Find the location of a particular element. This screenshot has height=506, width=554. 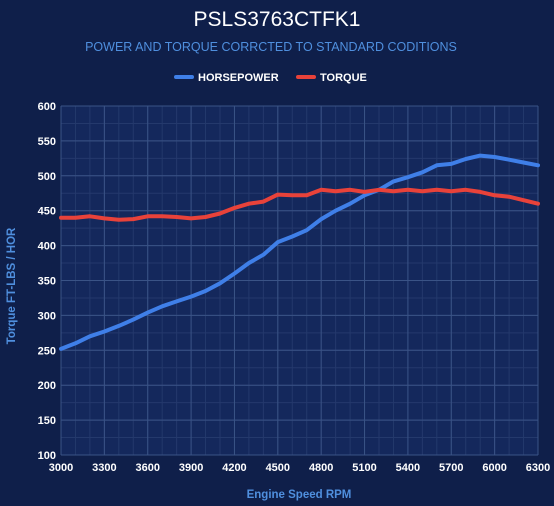

y-tick-label: 400 is located at coordinates (47, 247).